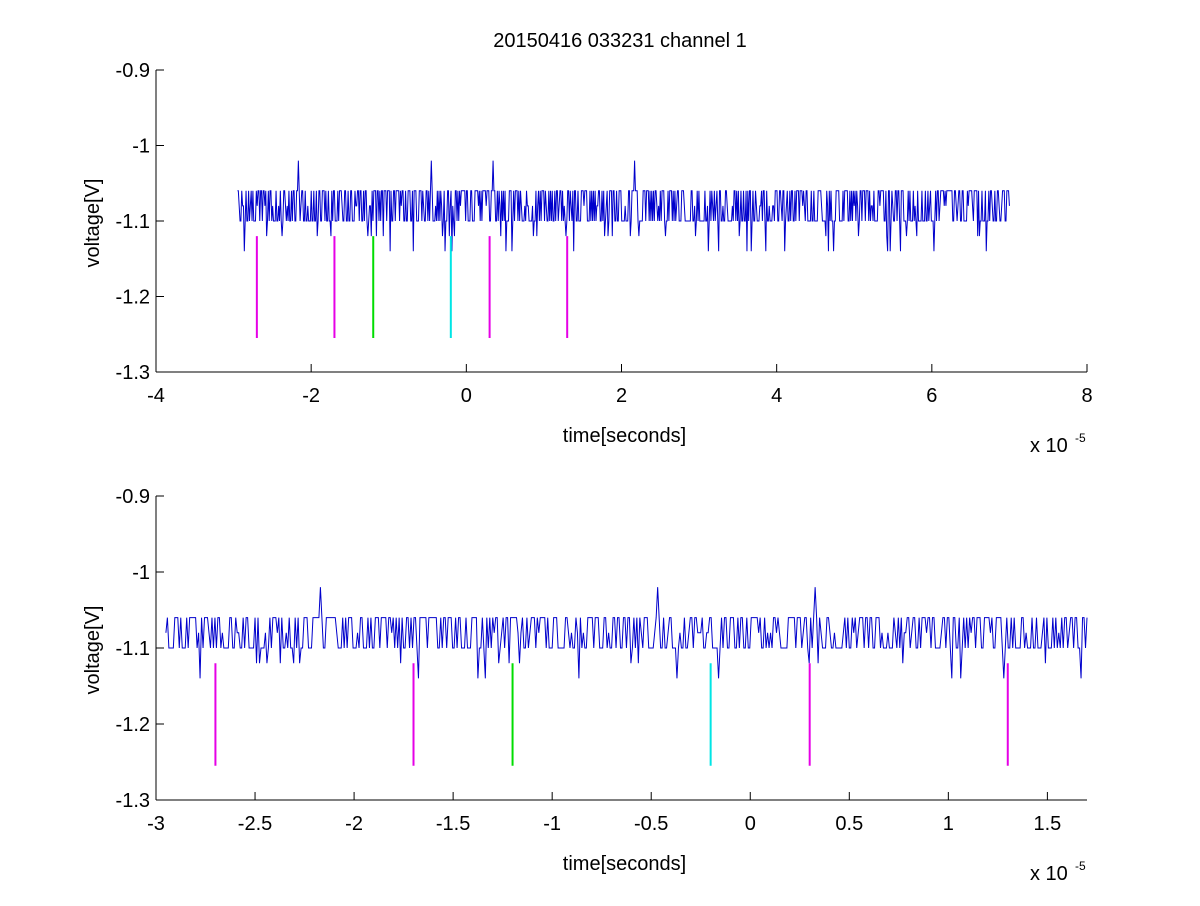 The width and height of the screenshot is (1200, 906). What do you see at coordinates (931, 396) in the screenshot?
I see `x-tick-label: 6` at bounding box center [931, 396].